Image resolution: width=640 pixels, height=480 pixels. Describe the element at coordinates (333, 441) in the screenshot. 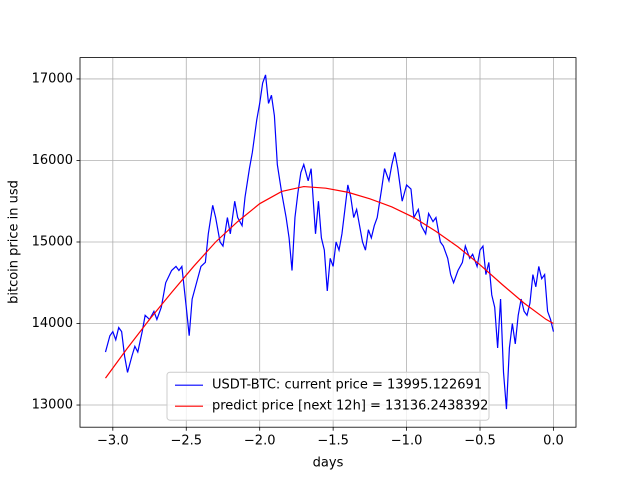

I see `x-tick-label: −1.5` at that location.